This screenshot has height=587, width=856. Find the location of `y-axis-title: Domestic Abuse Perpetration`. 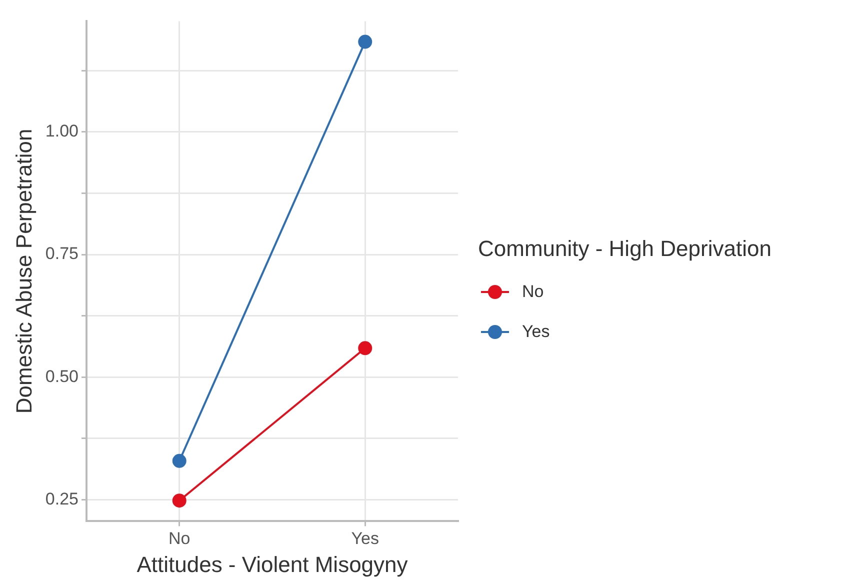

y-axis-title: Domestic Abuse Perpetration is located at coordinates (23, 271).